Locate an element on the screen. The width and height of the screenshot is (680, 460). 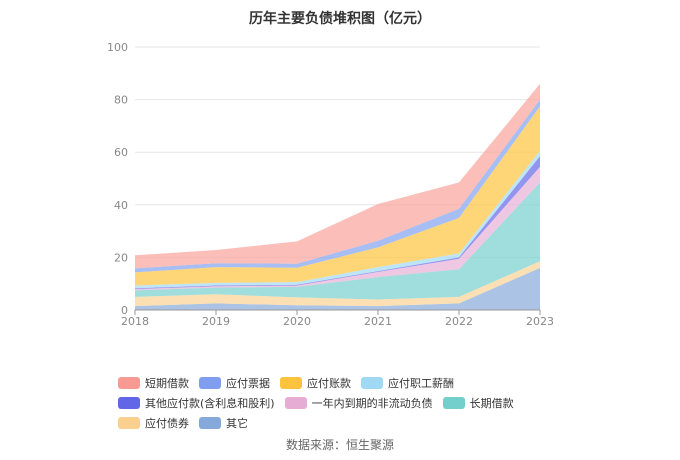
area-series-其它 is located at coordinates (337, 288).